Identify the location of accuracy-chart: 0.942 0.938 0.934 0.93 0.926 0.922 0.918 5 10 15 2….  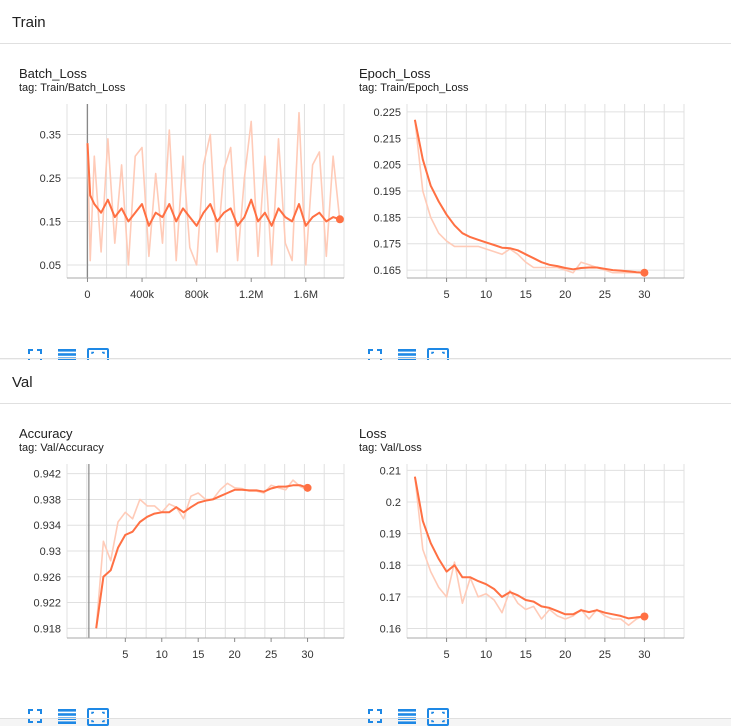
(186, 564).